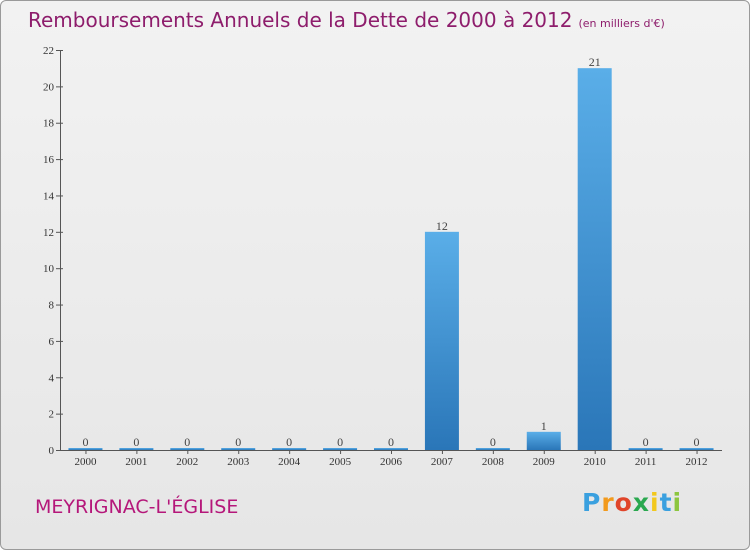  What do you see at coordinates (137, 507) in the screenshot?
I see `town-name: MEYRIGNAC-L'ÉGLISE` at bounding box center [137, 507].